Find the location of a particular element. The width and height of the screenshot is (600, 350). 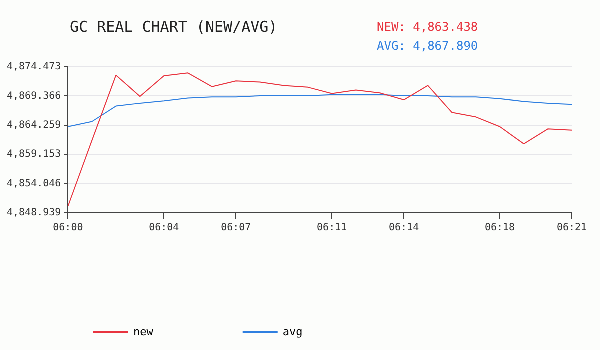

x-tick-label: 06:04 is located at coordinates (164, 228).